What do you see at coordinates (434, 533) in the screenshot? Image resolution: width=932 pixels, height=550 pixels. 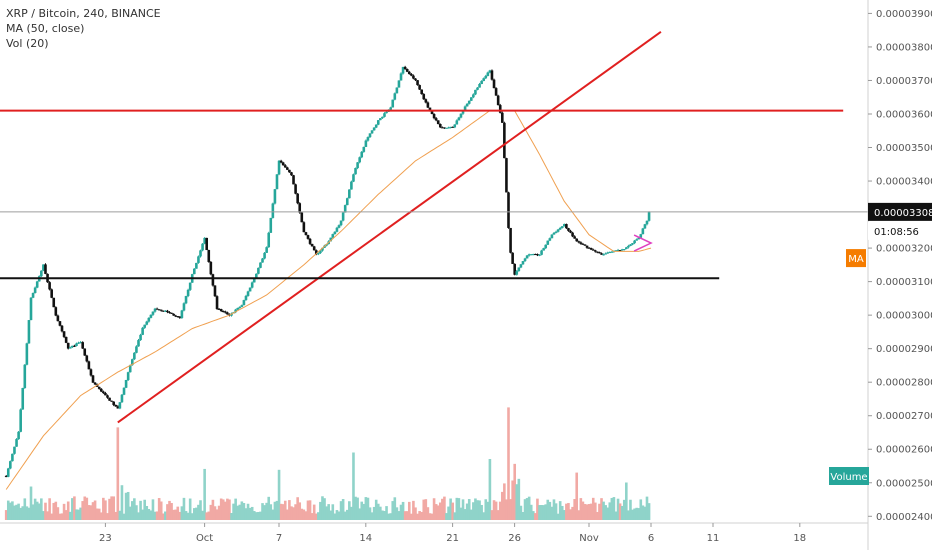 I see `time-axis: 23 Oct 7 14 21 26 Nov 6 11 18` at bounding box center [434, 533].